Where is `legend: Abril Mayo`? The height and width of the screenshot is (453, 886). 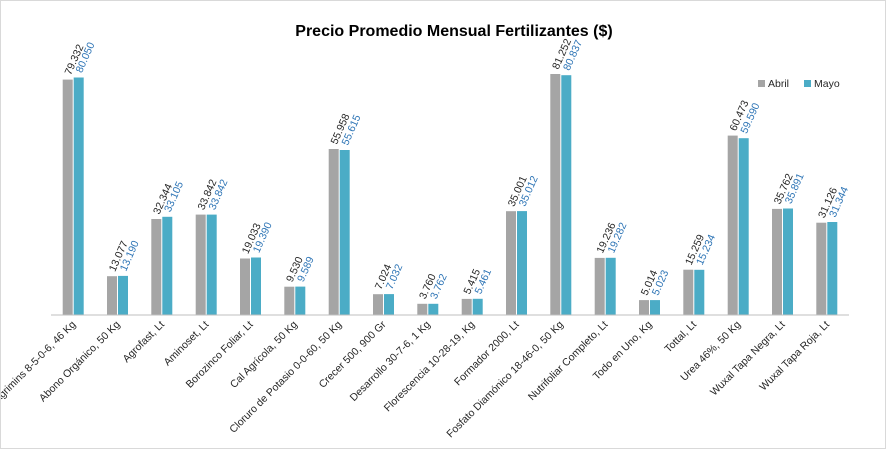 legend: Abril Mayo is located at coordinates (799, 84).